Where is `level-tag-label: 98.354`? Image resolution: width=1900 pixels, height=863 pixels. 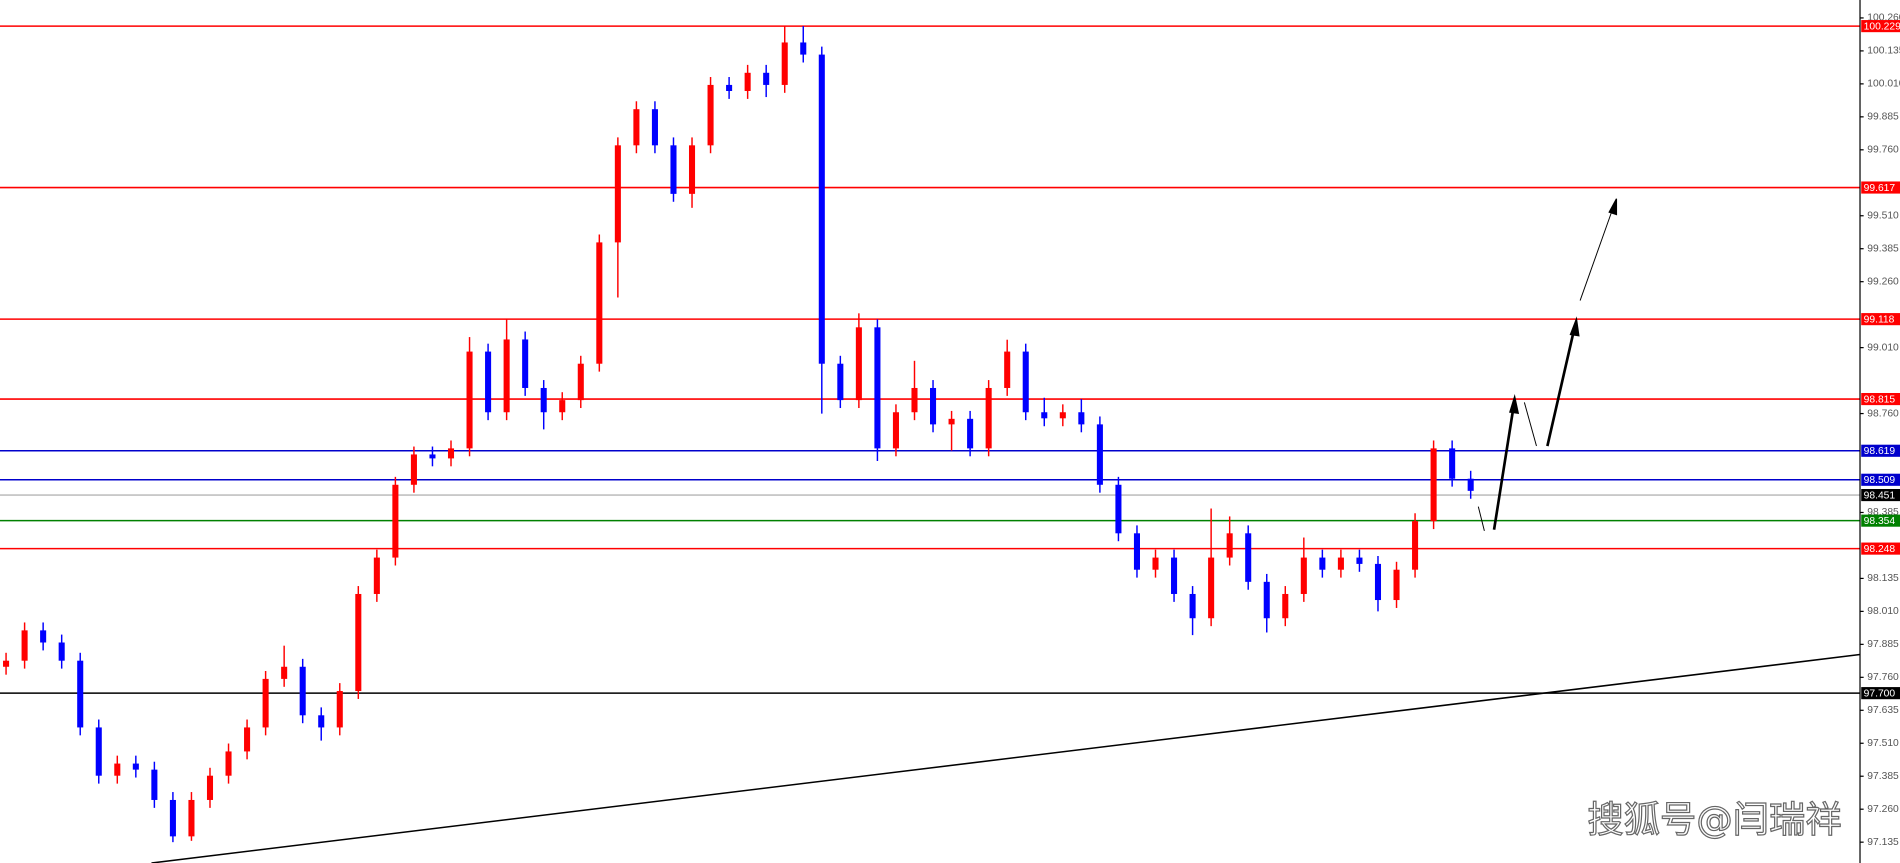
level-tag-label: 98.354 is located at coordinates (1880, 521).